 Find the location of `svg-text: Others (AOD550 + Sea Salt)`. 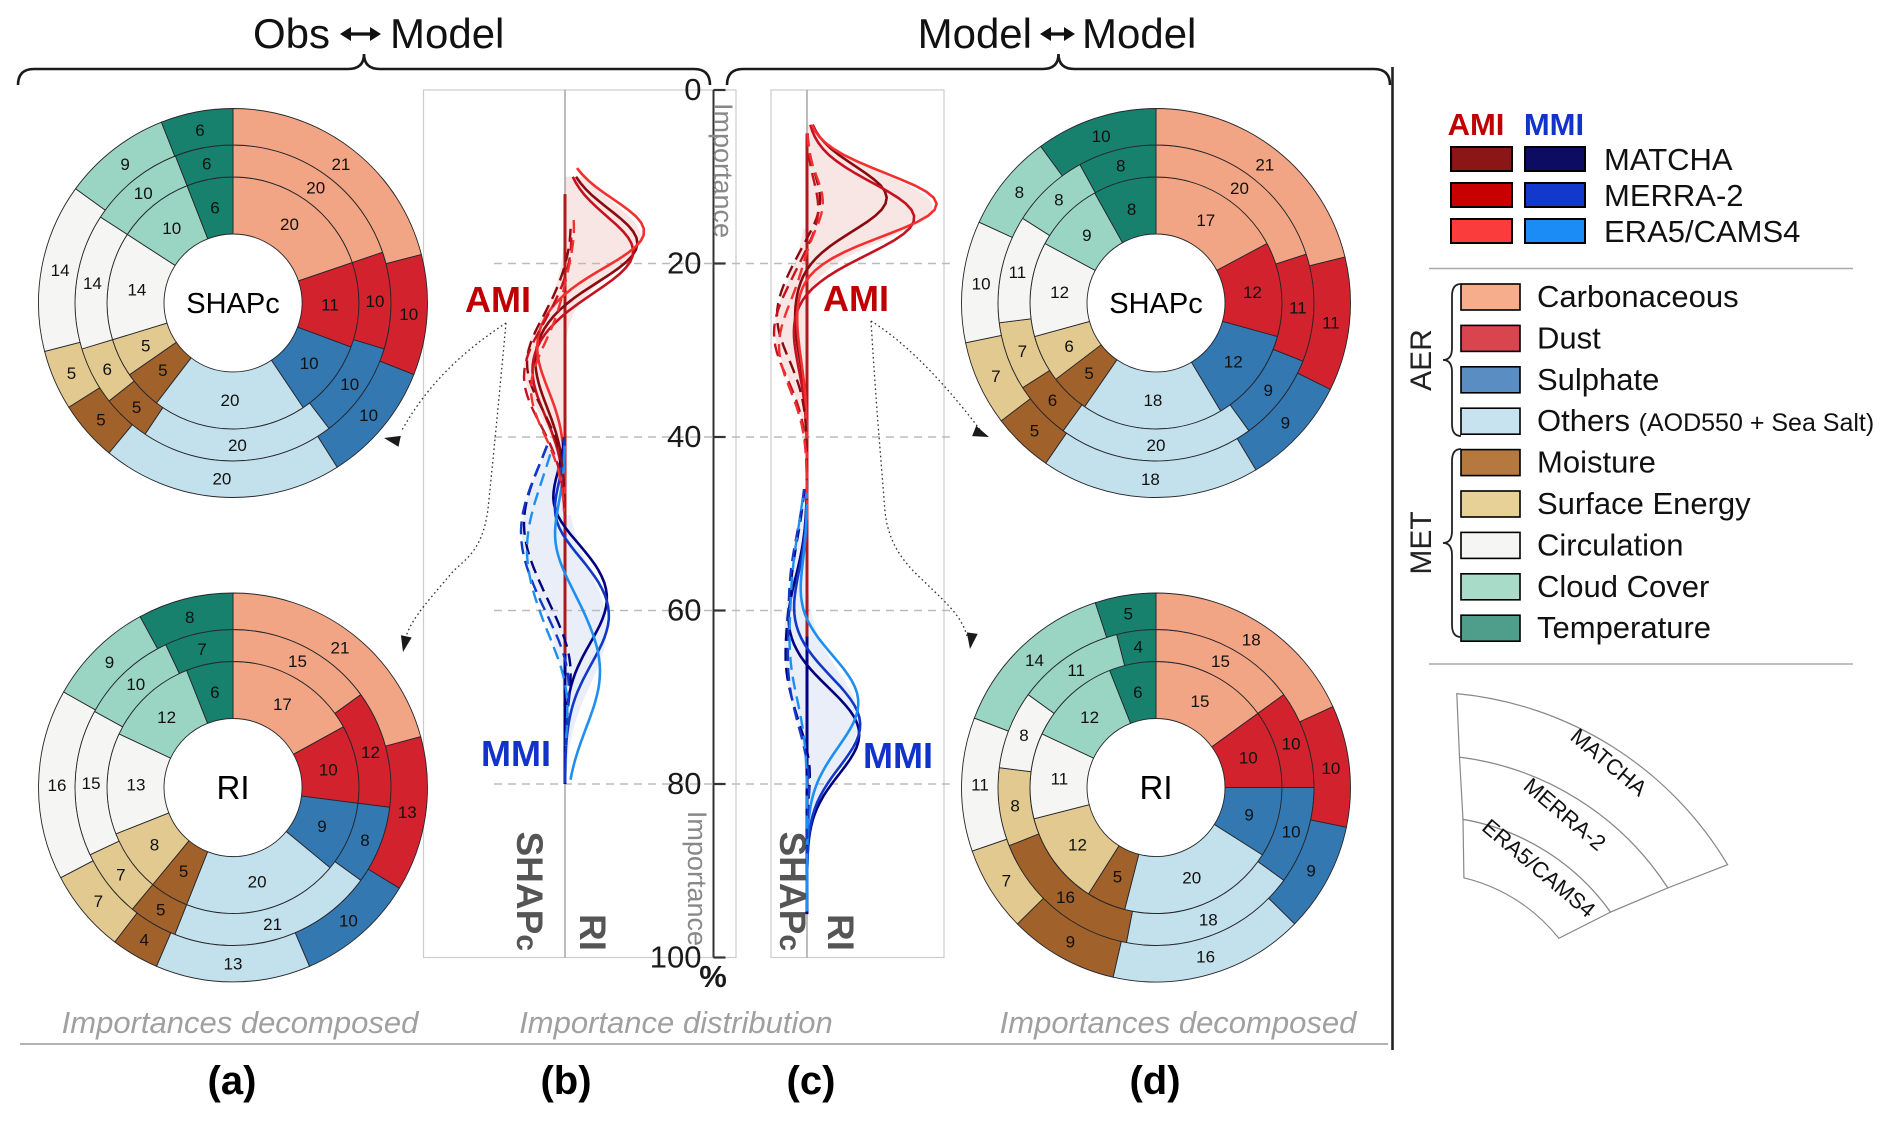

svg-text: Others (AOD550 + Sea Salt) is located at coordinates (1705, 420).